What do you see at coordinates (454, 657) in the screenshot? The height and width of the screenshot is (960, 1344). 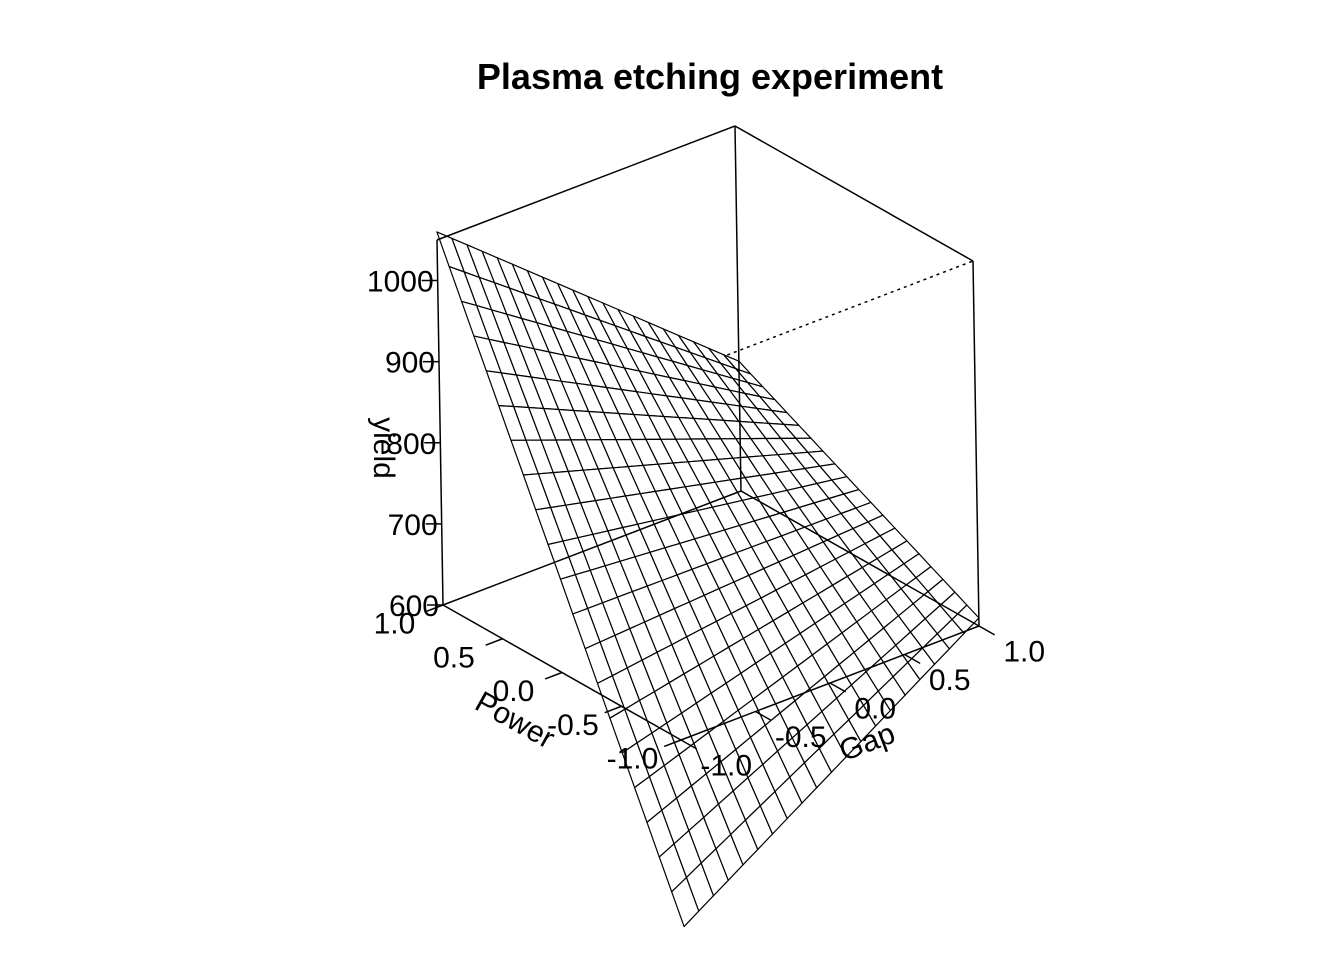 I see `y-tick-label: 0.5` at bounding box center [454, 657].